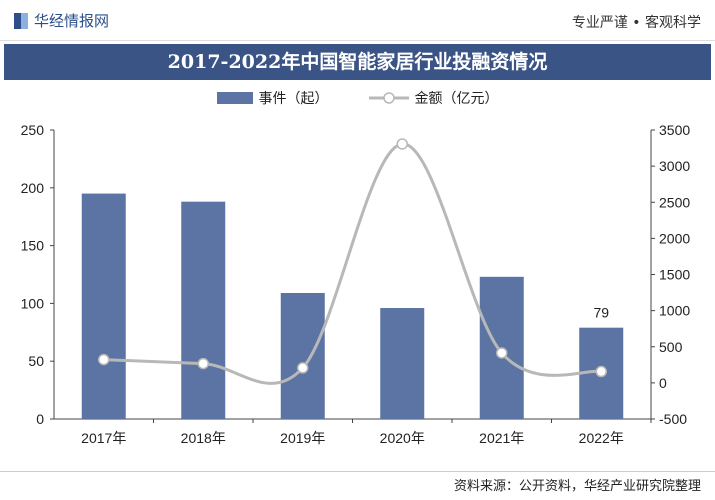 This screenshot has height=500, width=715. Describe the element at coordinates (674, 238) in the screenshot. I see `right-tick-label: 2000` at that location.